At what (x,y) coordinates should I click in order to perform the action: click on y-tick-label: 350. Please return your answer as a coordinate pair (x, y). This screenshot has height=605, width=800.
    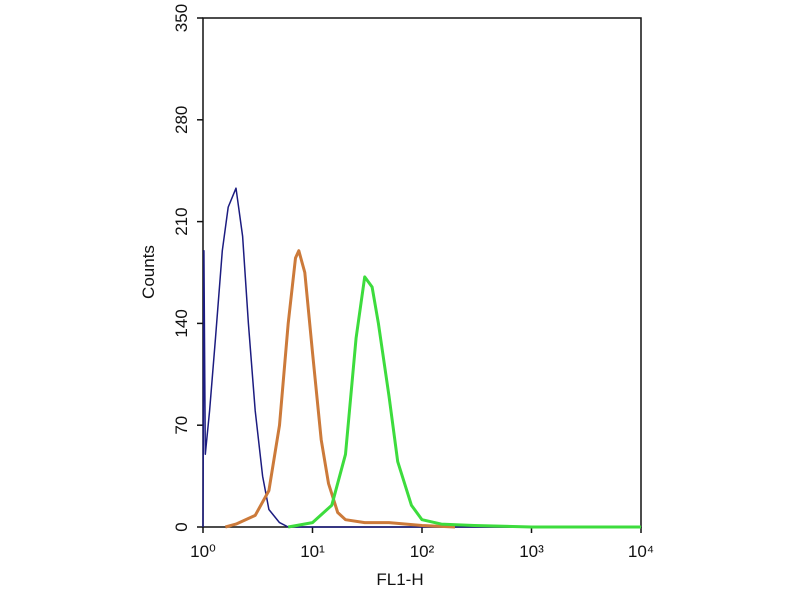
    Looking at the image, I should click on (181, 18).